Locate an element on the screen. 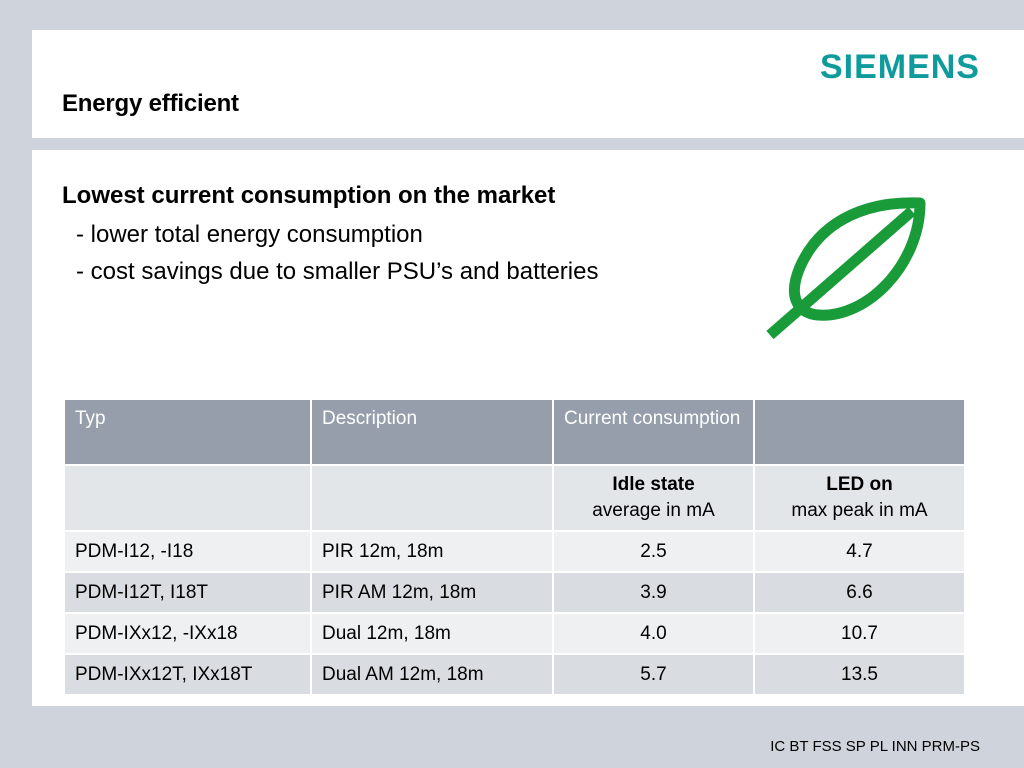 The width and height of the screenshot is (1024, 768). cell-typ: PDM-I12, -I18 is located at coordinates (187, 551).